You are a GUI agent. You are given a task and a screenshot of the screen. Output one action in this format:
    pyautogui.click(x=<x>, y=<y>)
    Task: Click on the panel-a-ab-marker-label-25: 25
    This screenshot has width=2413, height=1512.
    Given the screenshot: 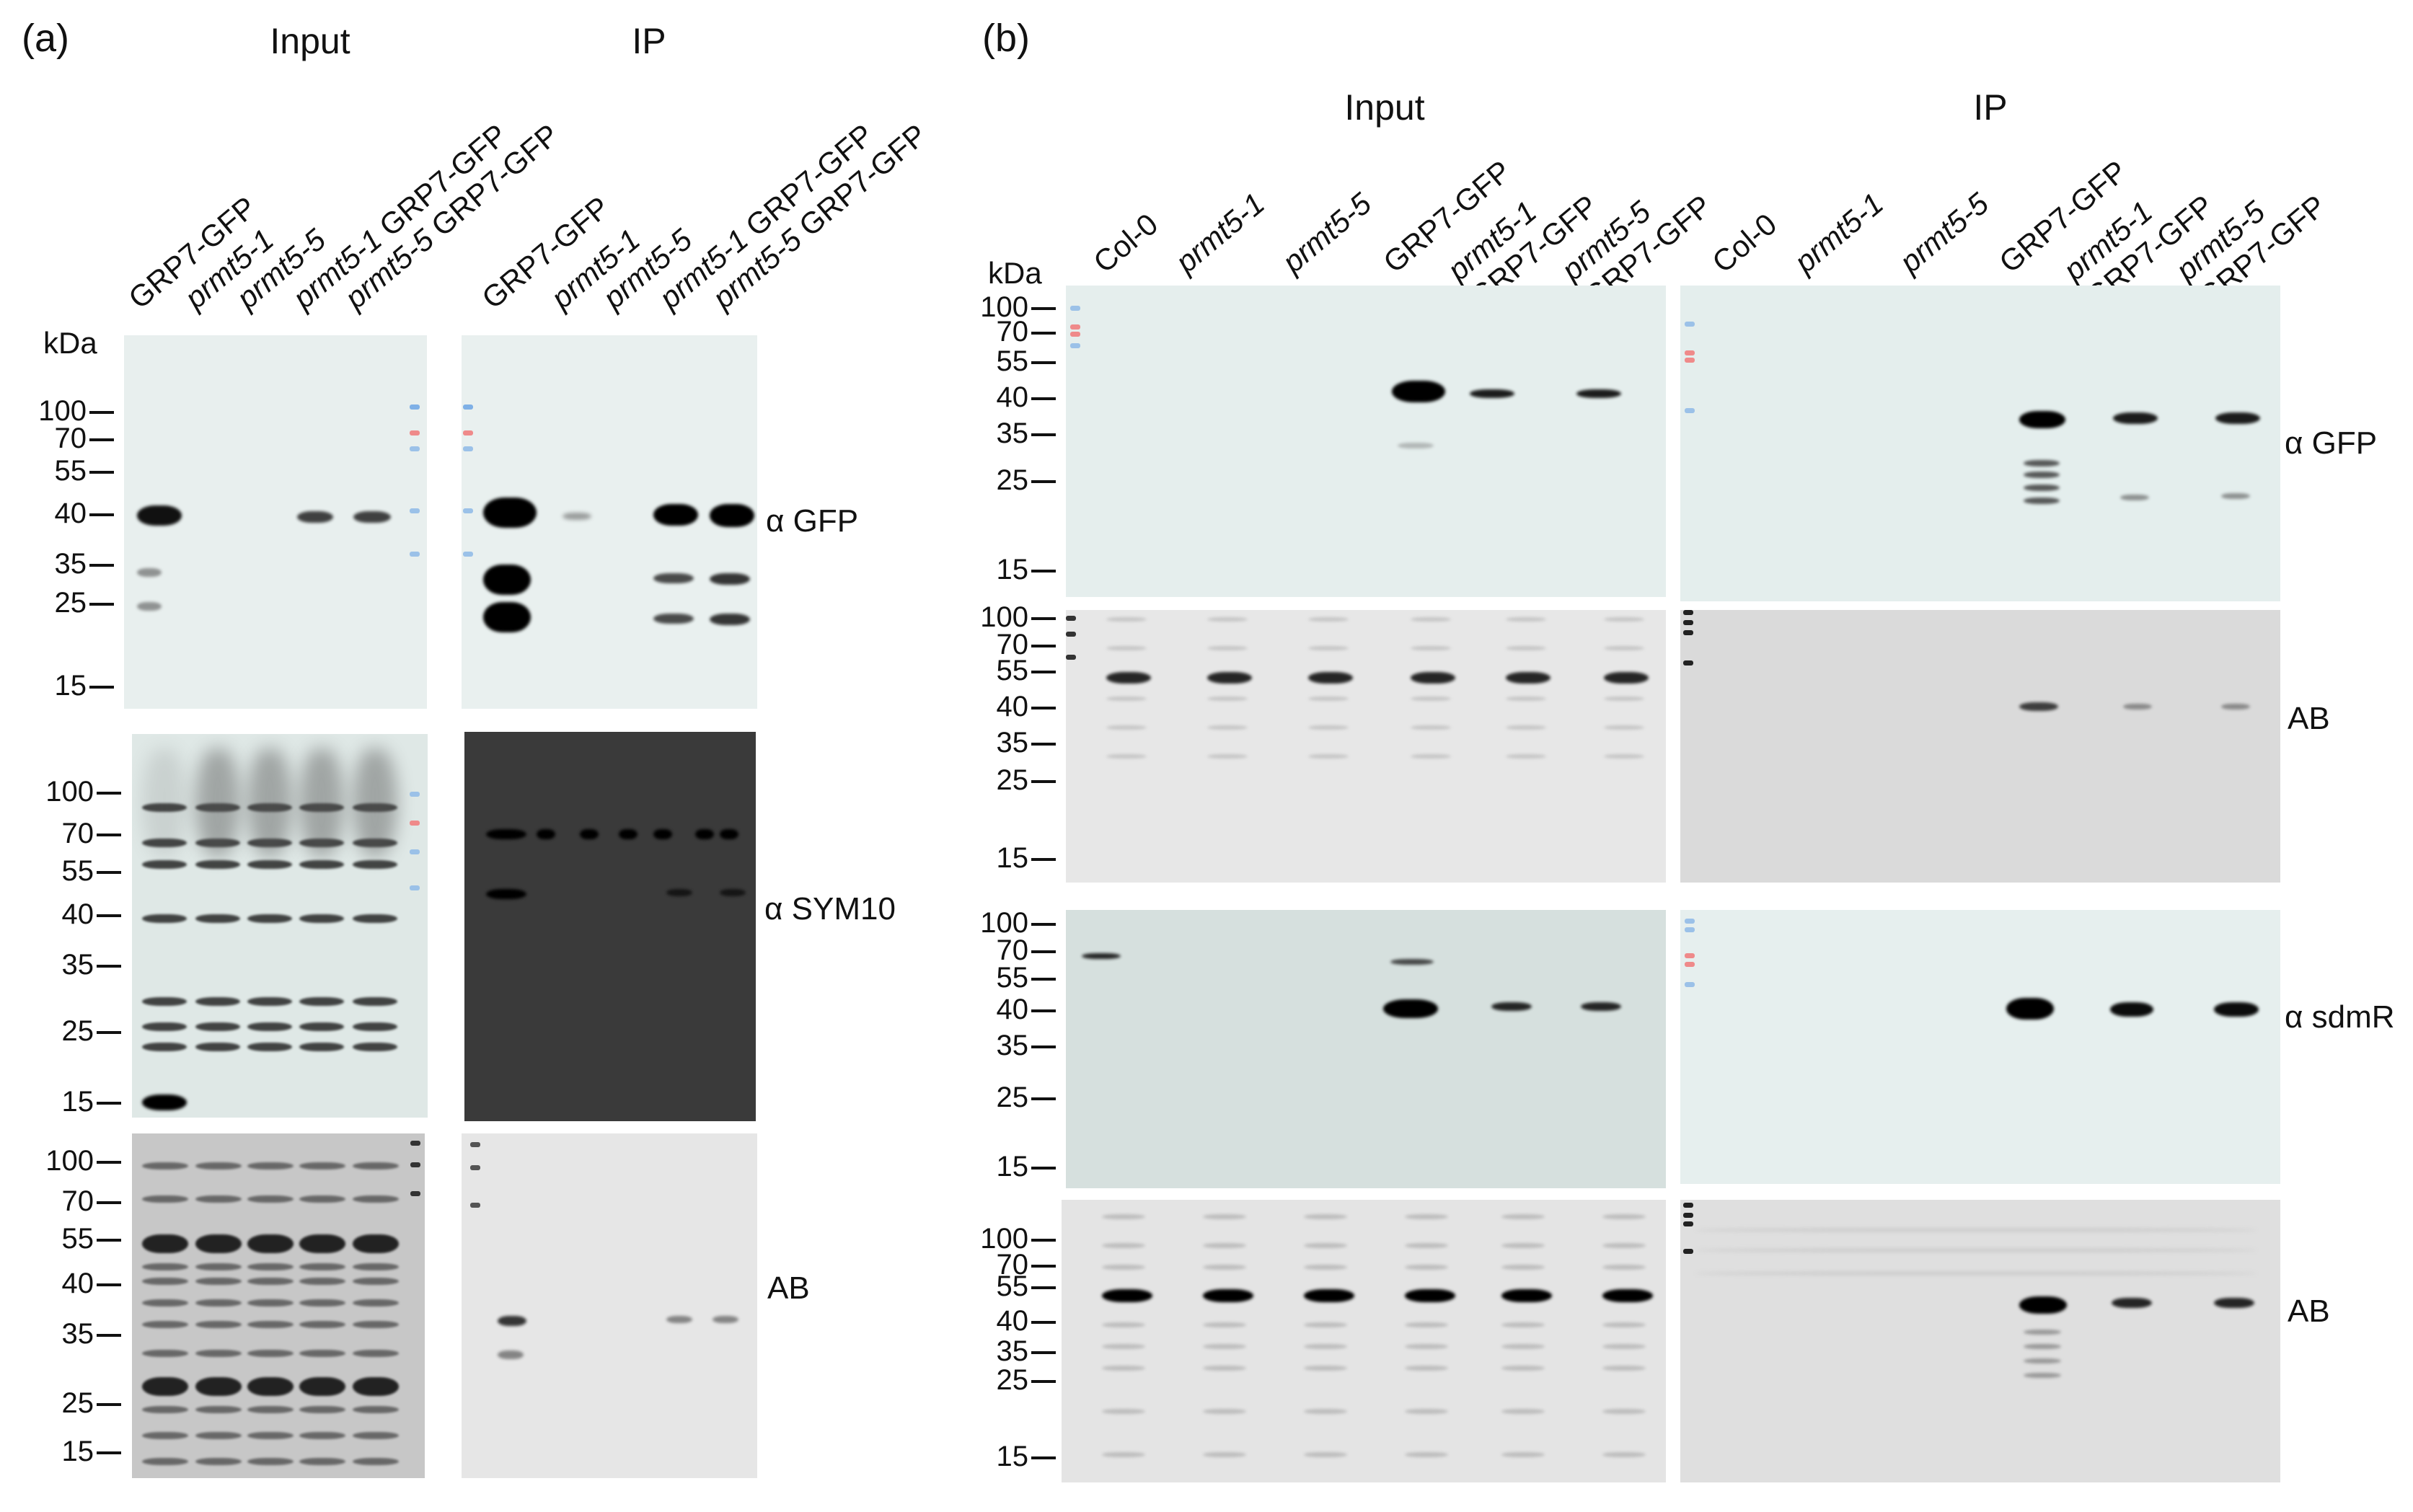 What is the action you would take?
    pyautogui.click(x=77, y=1403)
    